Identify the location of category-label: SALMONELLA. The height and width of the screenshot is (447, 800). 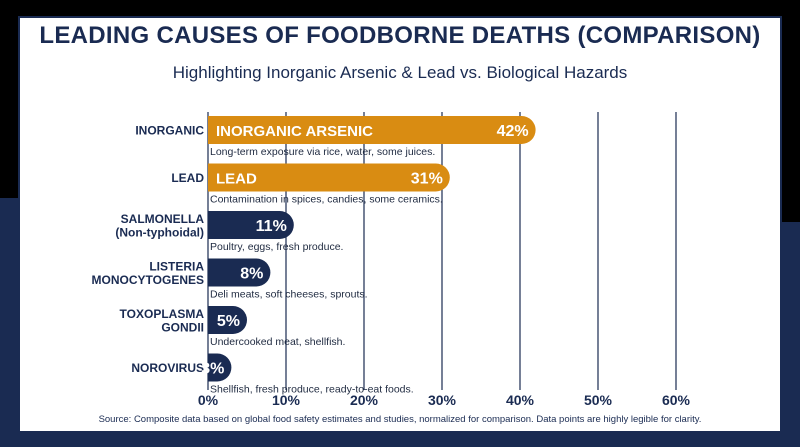
(163, 219).